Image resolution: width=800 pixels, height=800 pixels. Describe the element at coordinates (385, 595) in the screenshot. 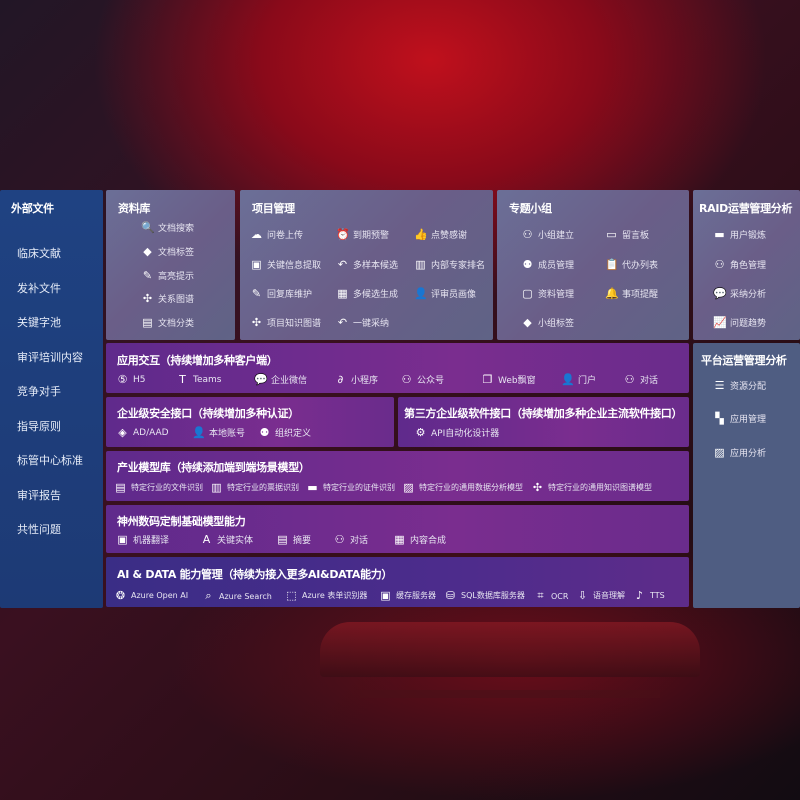

I see `cache-icon: ▣` at that location.